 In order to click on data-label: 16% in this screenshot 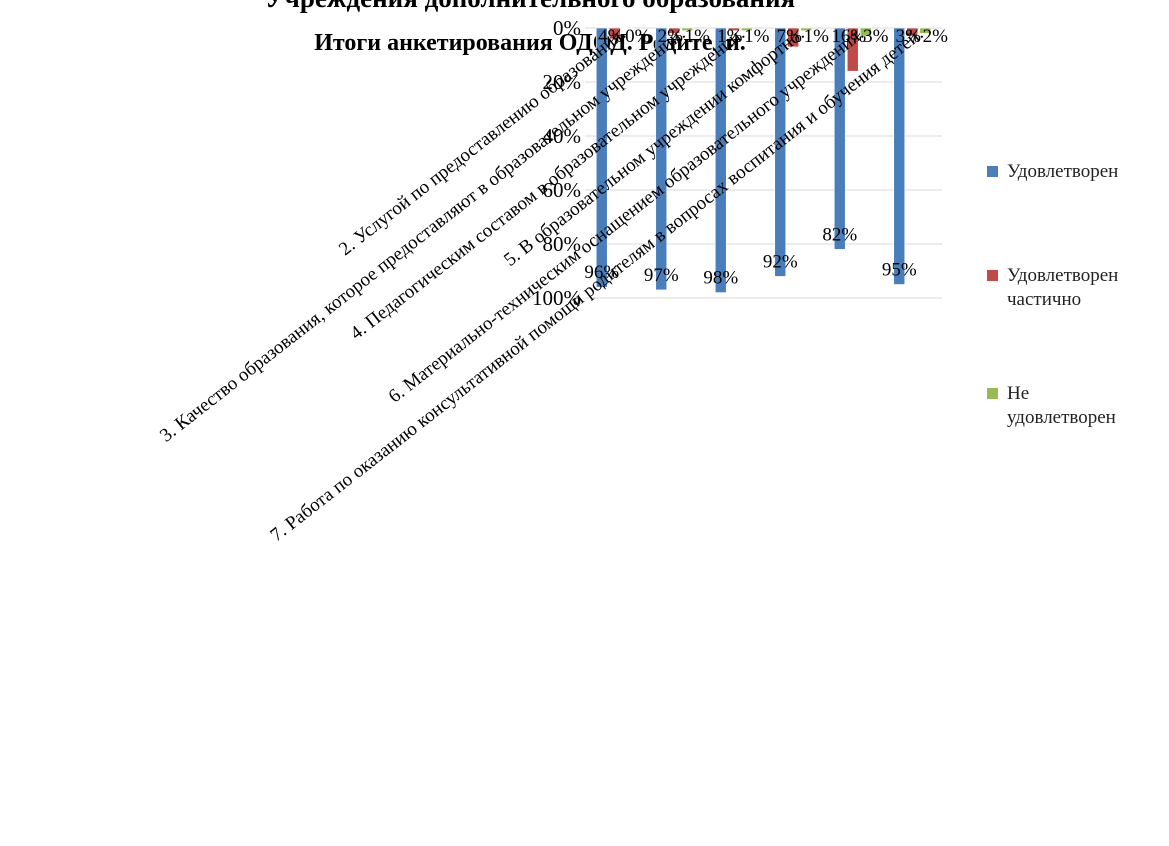, I will do `click(848, 36)`.